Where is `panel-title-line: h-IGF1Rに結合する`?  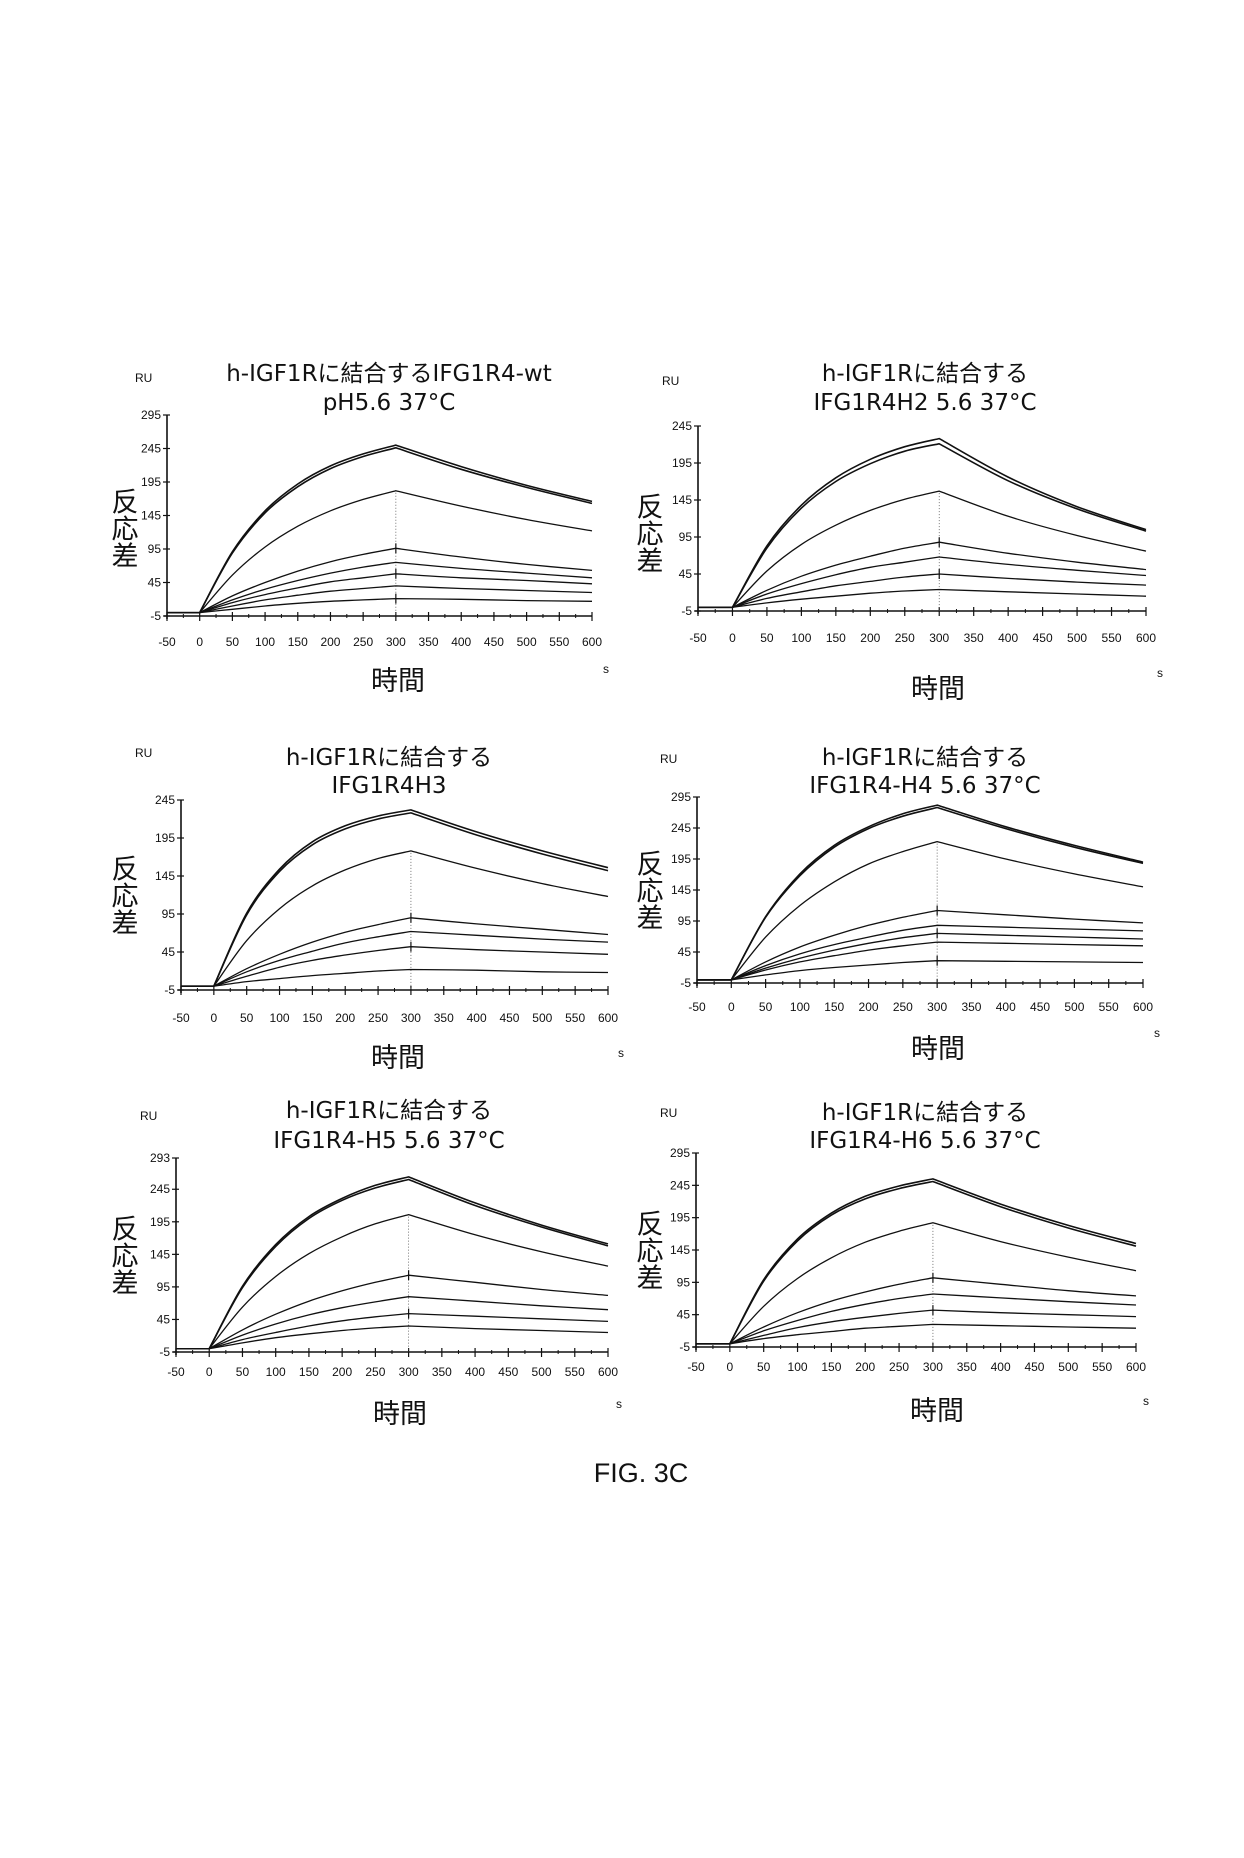
panel-title-line: h-IGF1Rに結合する is located at coordinates (389, 758).